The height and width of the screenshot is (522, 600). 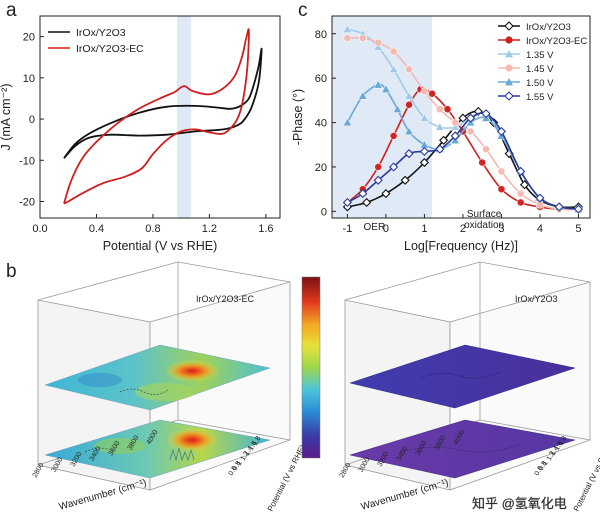 What do you see at coordinates (556, 41) in the screenshot?
I see `legend-entry: IrOx/Y2O3-EC` at bounding box center [556, 41].